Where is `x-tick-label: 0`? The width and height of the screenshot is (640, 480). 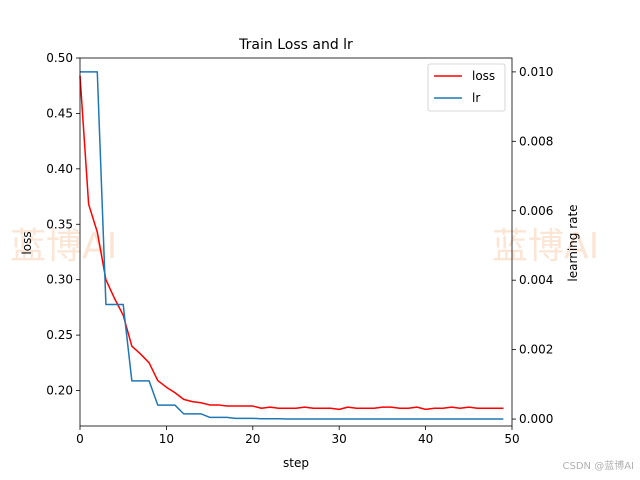
x-tick-label: 0 is located at coordinates (80, 439).